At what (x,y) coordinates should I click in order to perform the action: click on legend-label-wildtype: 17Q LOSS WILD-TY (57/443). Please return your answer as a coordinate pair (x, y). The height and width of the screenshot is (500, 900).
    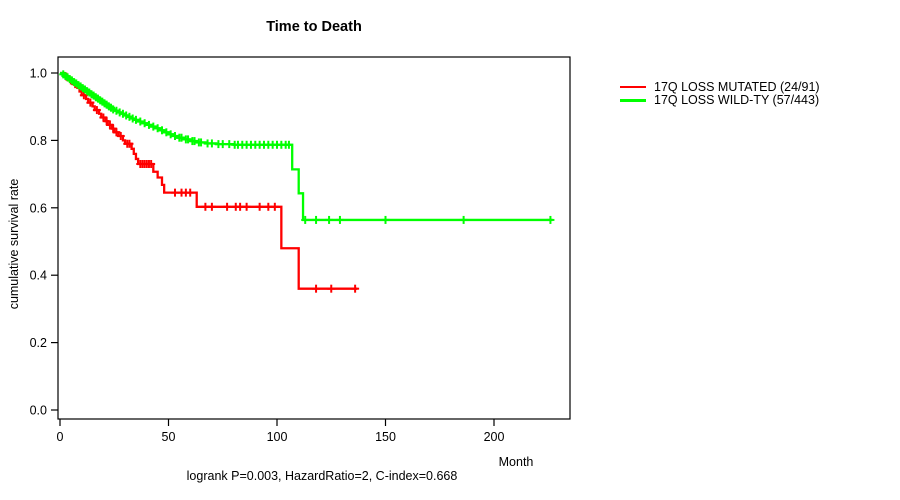
    Looking at the image, I should click on (737, 100).